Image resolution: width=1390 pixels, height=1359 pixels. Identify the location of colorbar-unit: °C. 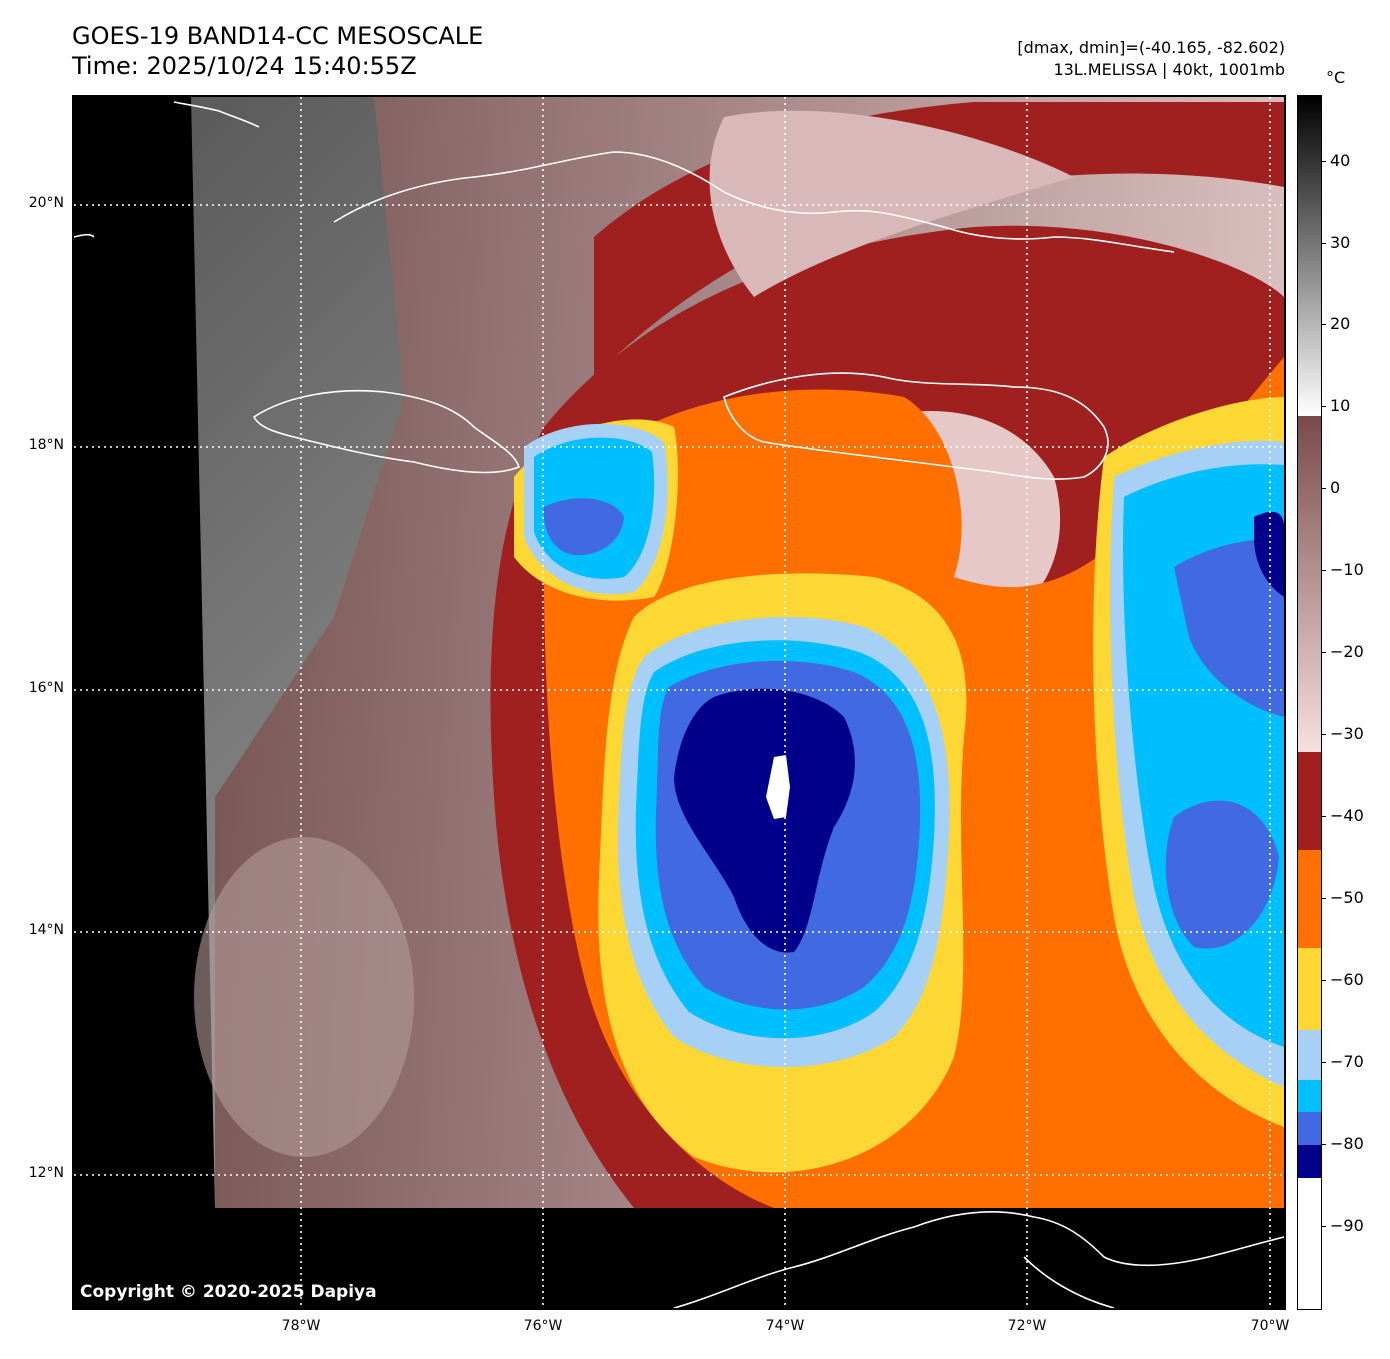
(1336, 77).